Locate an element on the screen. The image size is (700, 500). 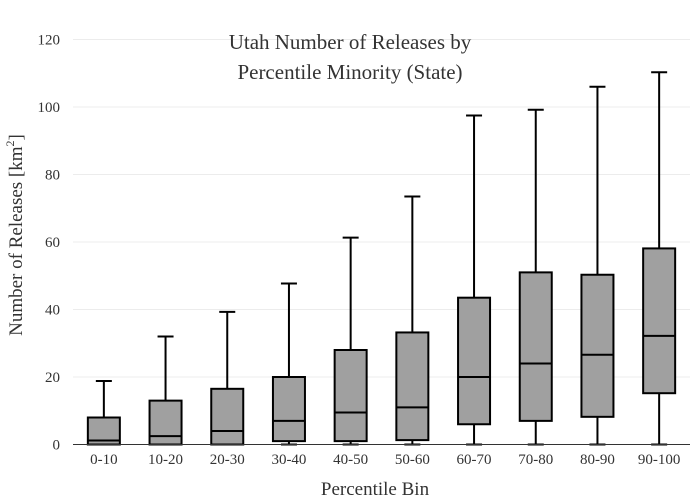
y-tick-labels: 0 20 40 60 80 100 120 is located at coordinates (49, 243).